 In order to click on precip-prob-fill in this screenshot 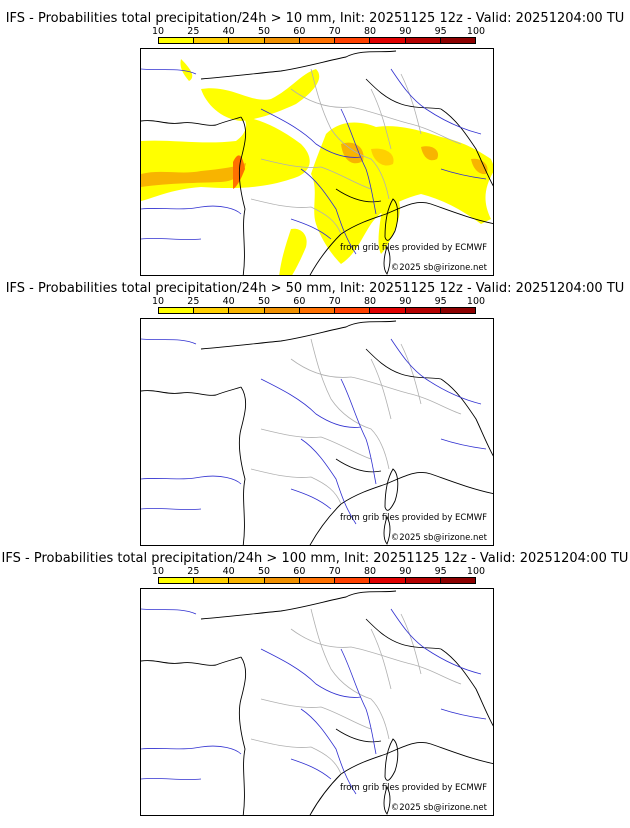, I will do `click(317, 167)`.